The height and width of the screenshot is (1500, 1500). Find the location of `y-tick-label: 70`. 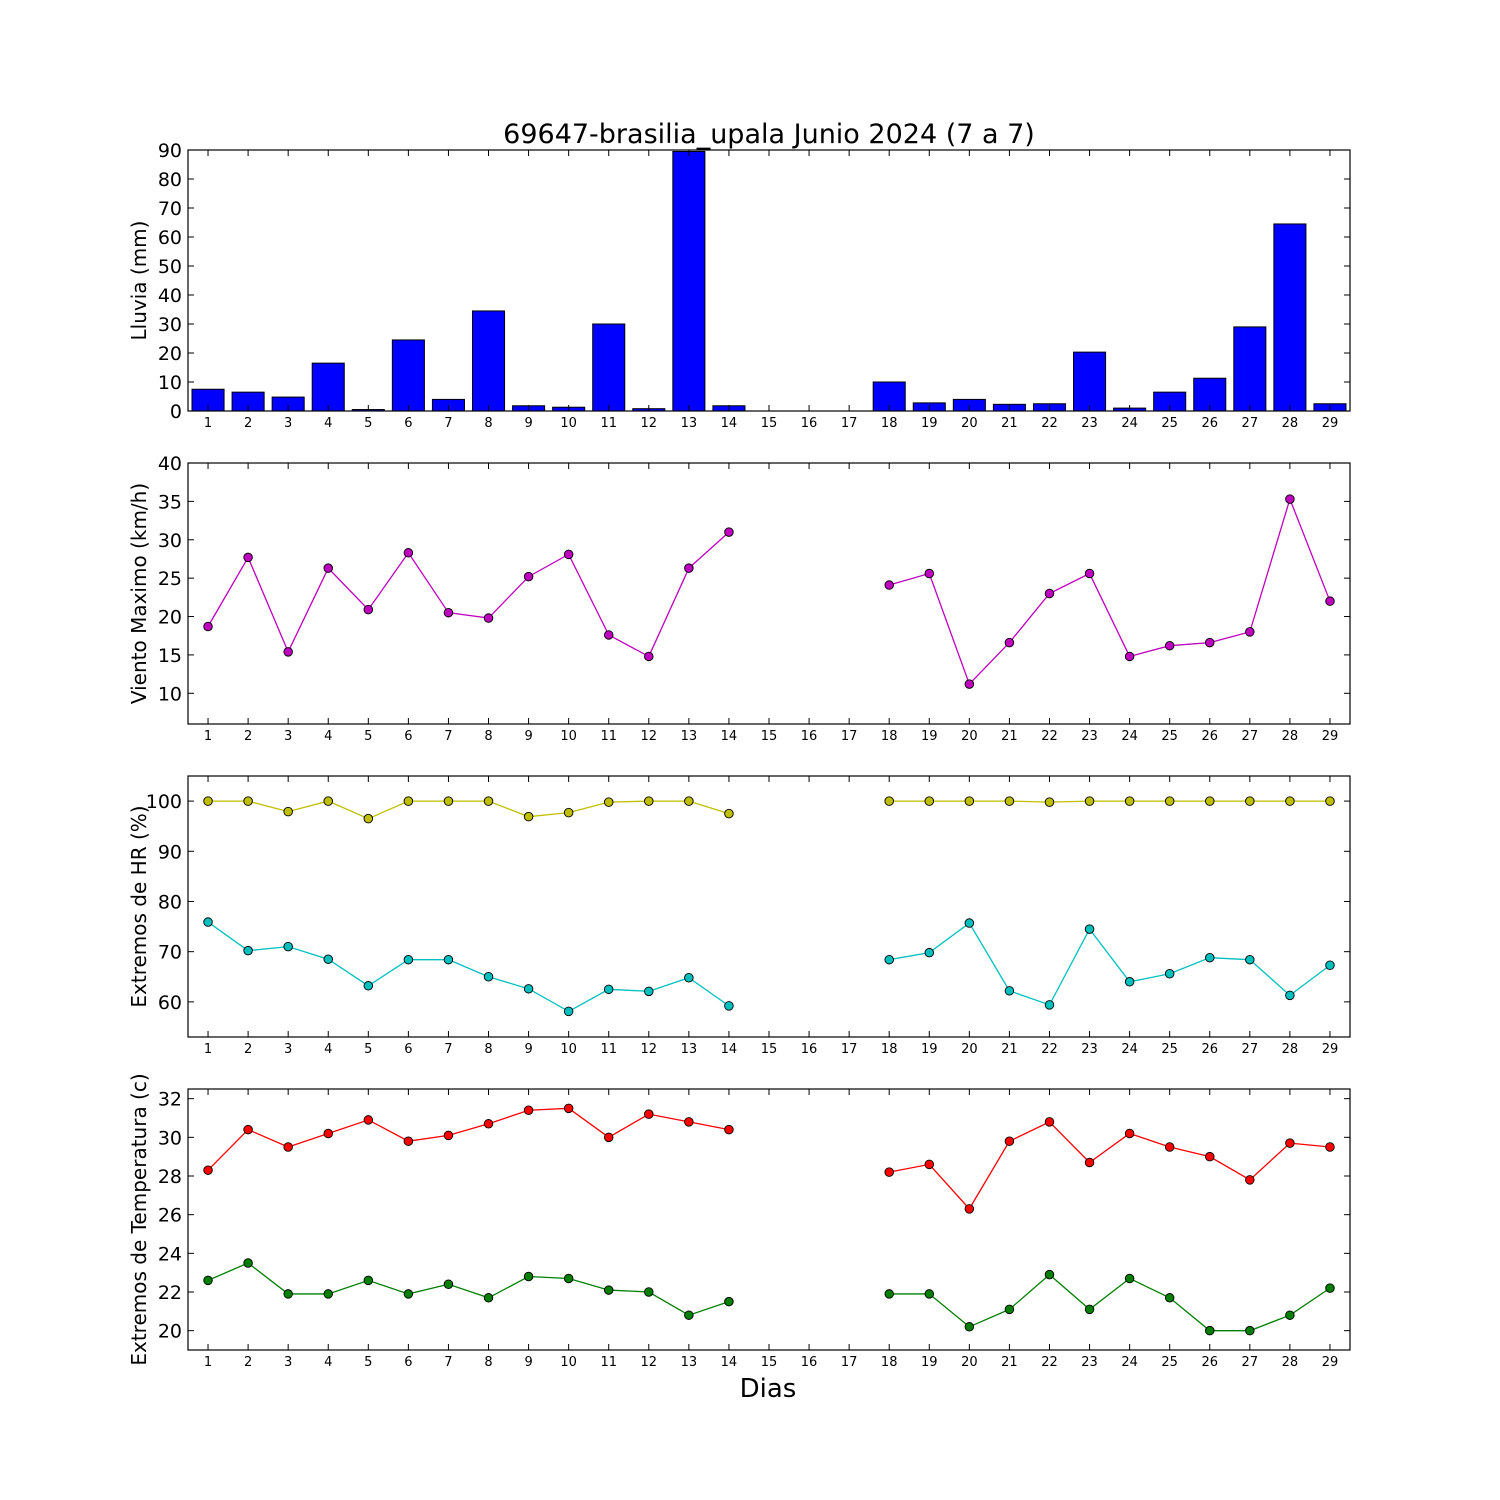

y-tick-label: 70 is located at coordinates (170, 209).